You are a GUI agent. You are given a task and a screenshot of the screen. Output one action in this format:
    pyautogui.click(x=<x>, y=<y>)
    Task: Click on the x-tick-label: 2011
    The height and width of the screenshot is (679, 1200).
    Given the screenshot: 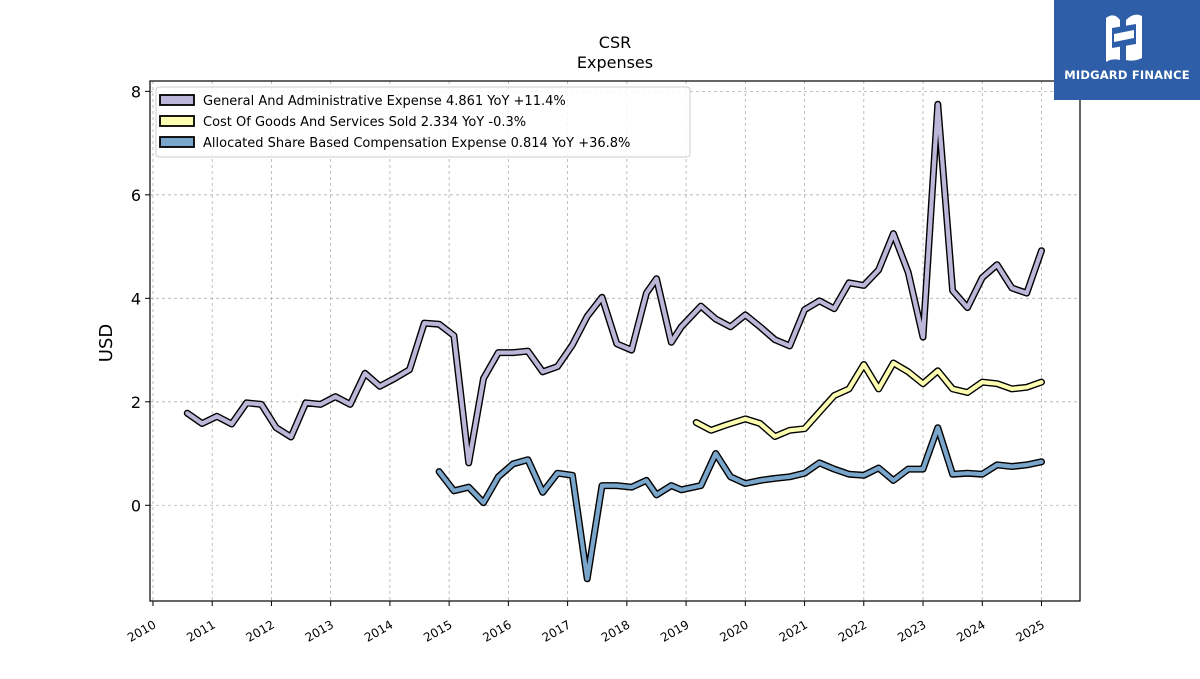 What is the action you would take?
    pyautogui.click(x=200, y=630)
    